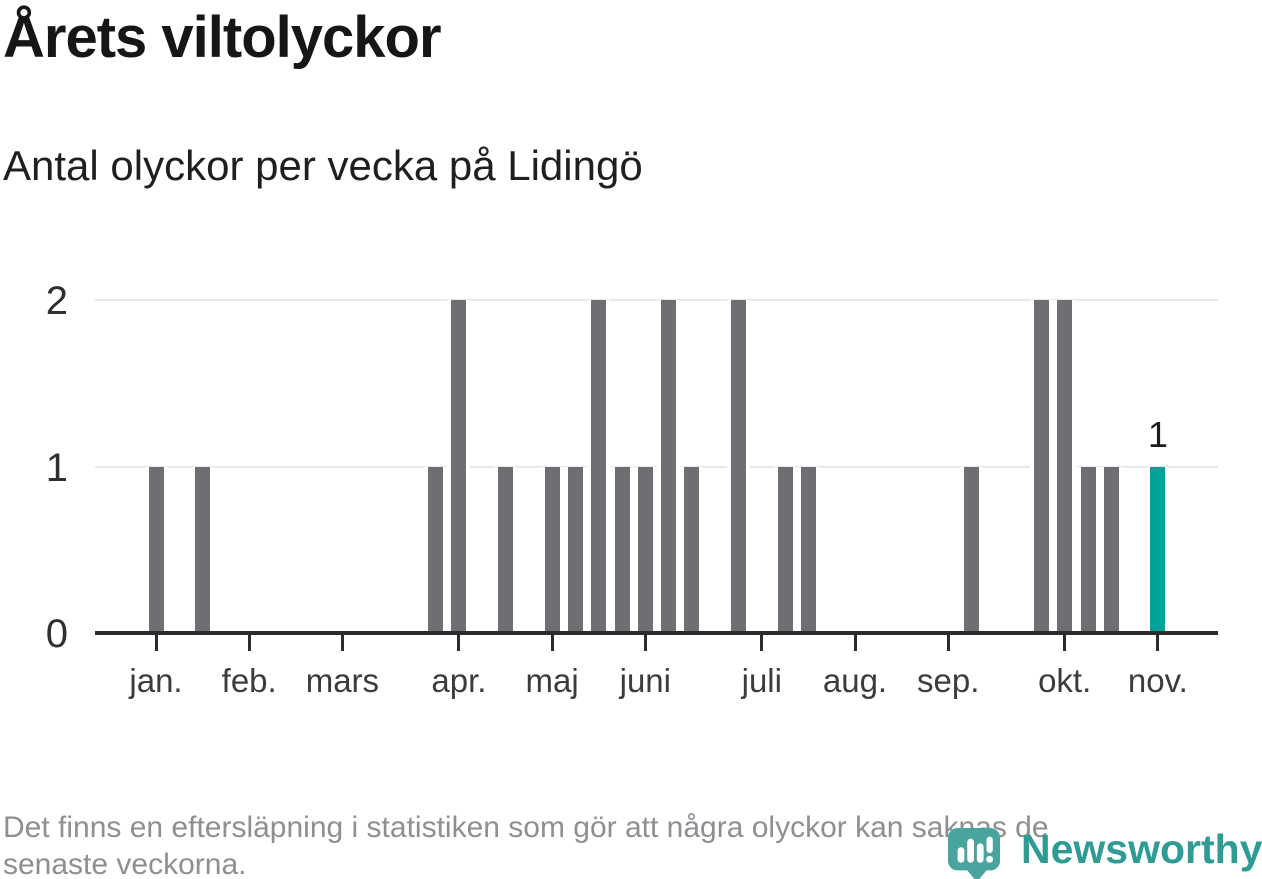 This screenshot has width=1262, height=879. Describe the element at coordinates (249, 680) in the screenshot. I see `x-axis-label-feb: feb.` at that location.